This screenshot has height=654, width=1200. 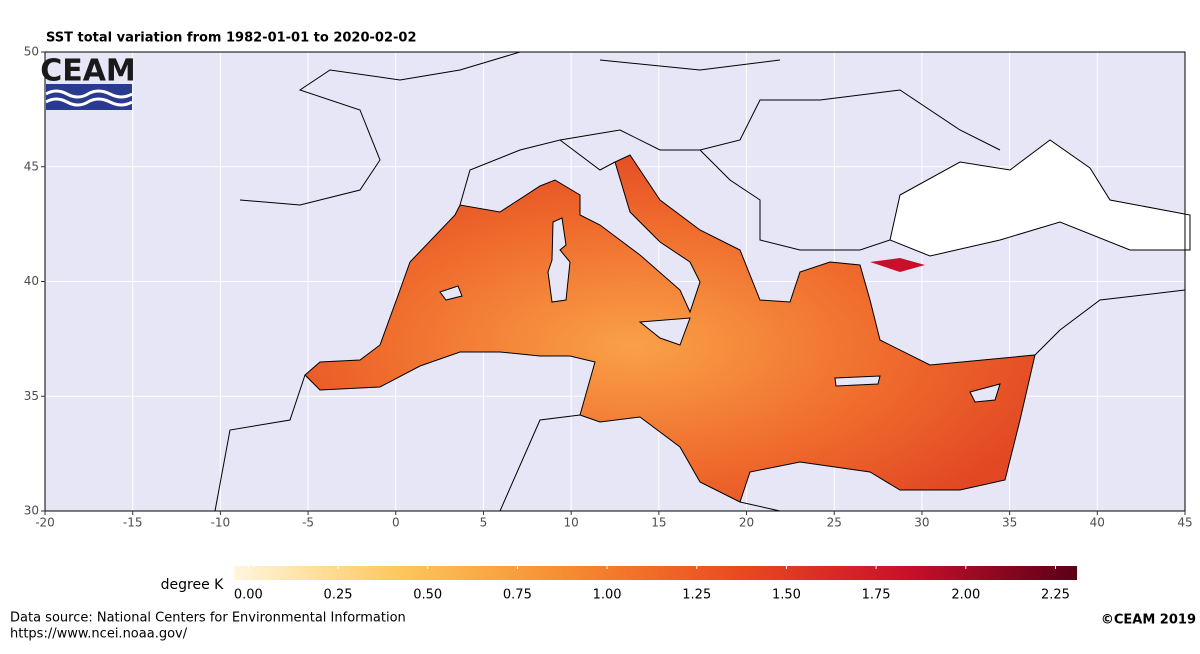 I want to click on legend-title: degree K, so click(x=193, y=585).